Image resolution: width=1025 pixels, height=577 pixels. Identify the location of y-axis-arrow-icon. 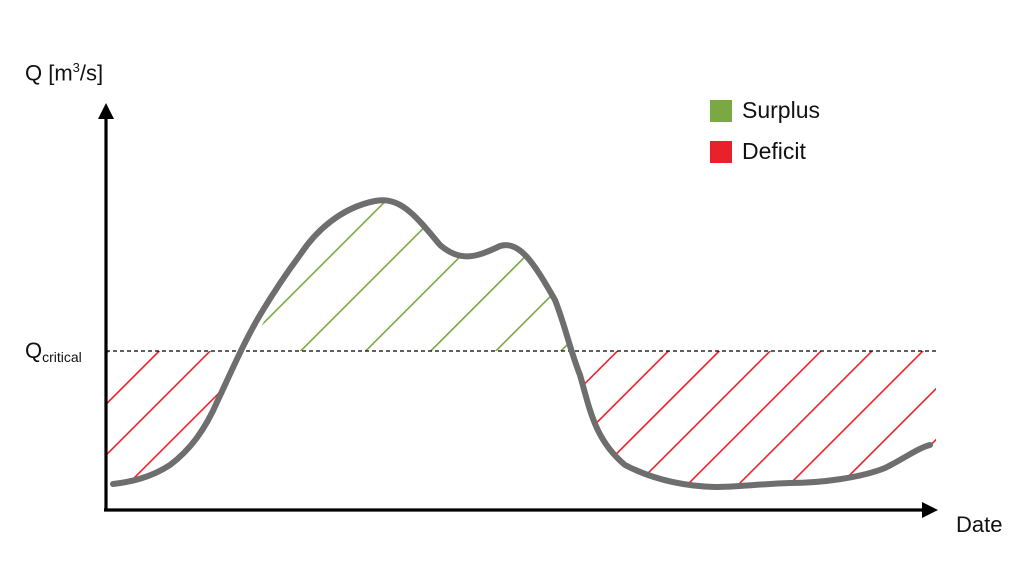
(106, 111).